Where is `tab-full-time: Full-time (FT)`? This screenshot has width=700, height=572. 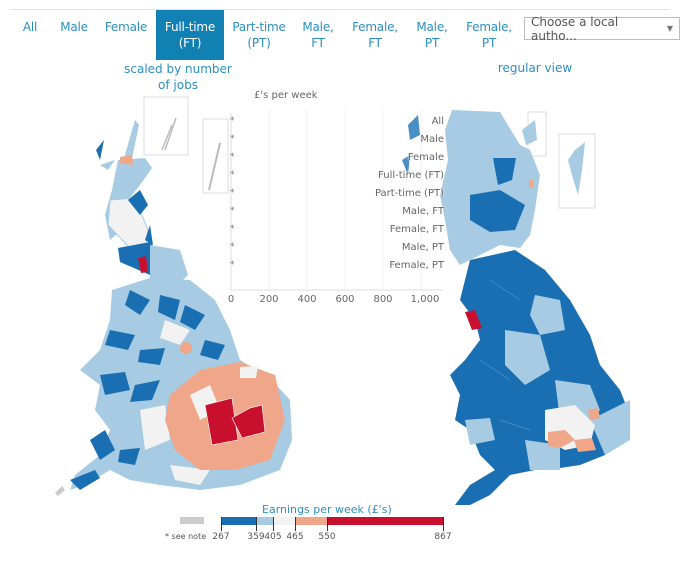
tab-full-time: Full-time (FT) is located at coordinates (190, 35).